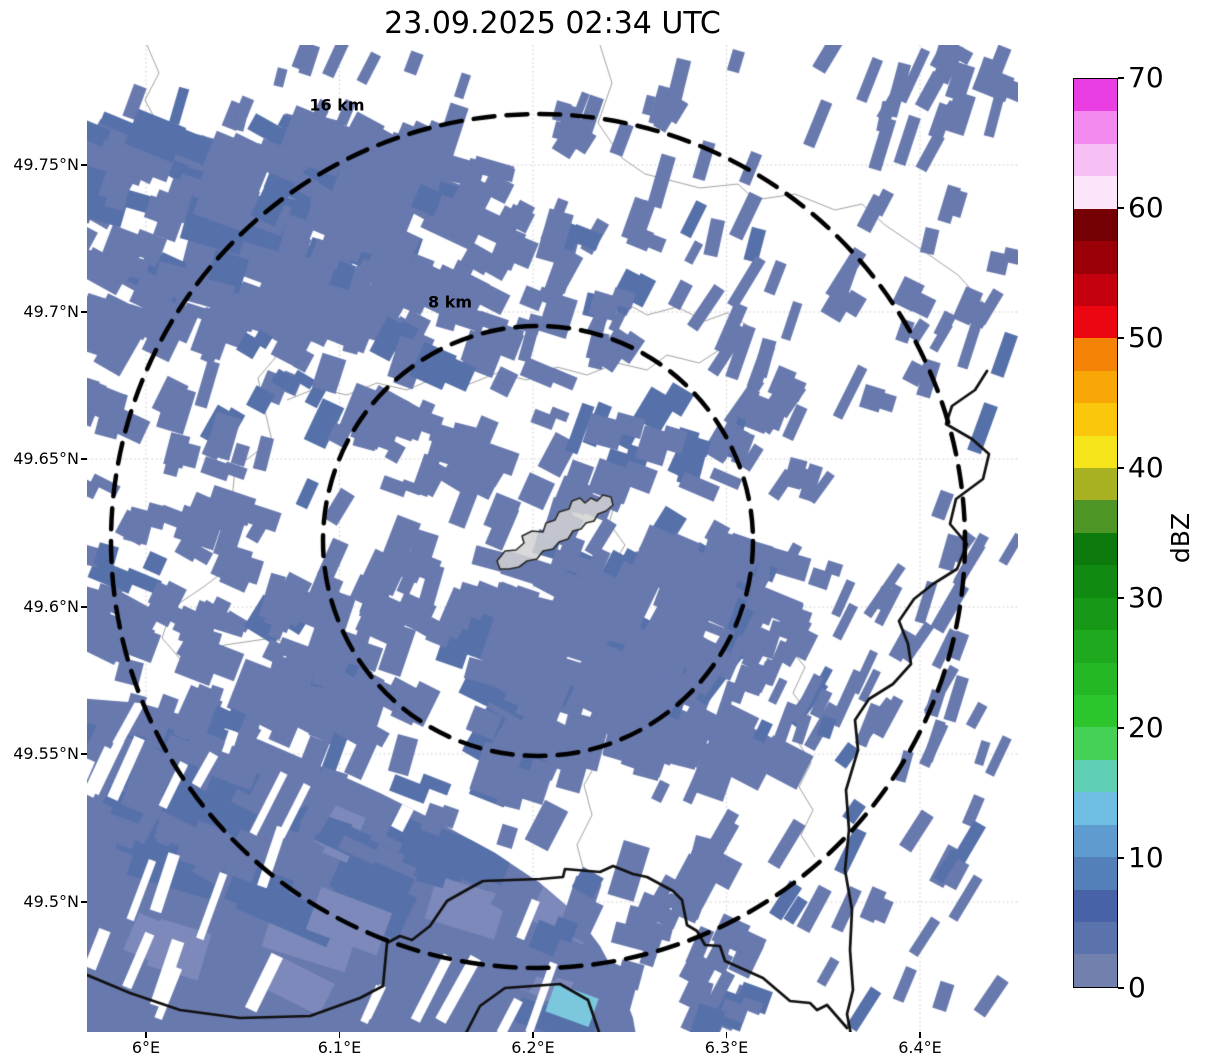 This screenshot has height=1064, width=1207. Describe the element at coordinates (1146, 857) in the screenshot. I see `colorbar-tick-label: 10` at that location.